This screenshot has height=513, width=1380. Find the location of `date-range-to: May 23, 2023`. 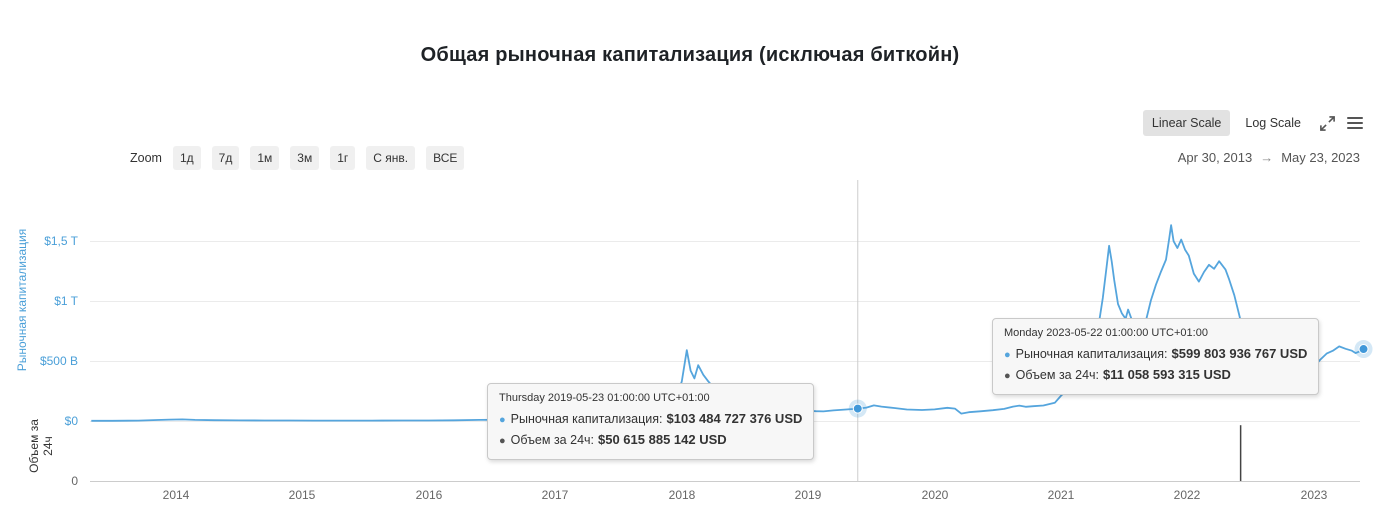

date-range-to: May 23, 2023 is located at coordinates (1320, 157).